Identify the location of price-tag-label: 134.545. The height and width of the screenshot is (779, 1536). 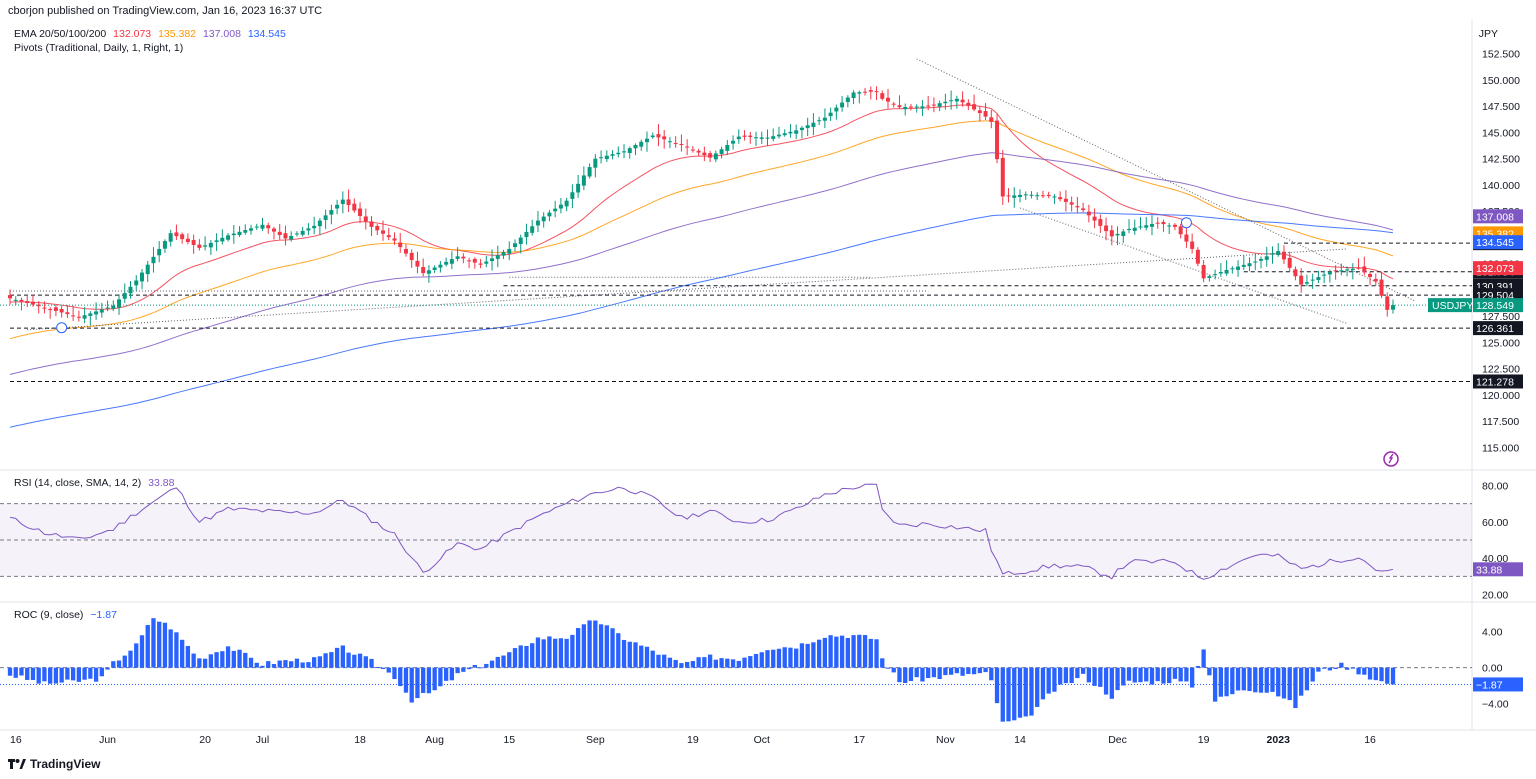
(1495, 243).